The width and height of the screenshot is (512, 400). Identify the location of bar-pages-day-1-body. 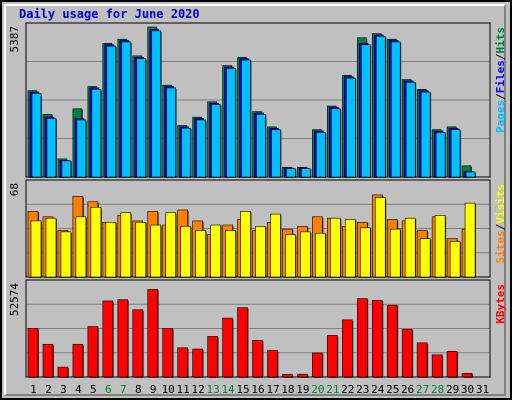
(36, 135).